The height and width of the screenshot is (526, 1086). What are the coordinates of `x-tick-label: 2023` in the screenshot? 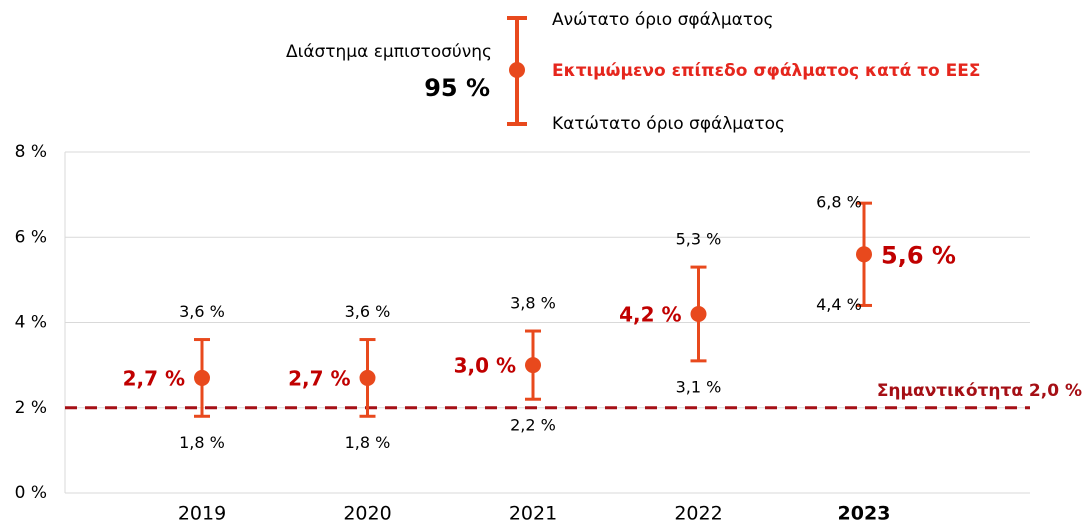 It's located at (864, 514).